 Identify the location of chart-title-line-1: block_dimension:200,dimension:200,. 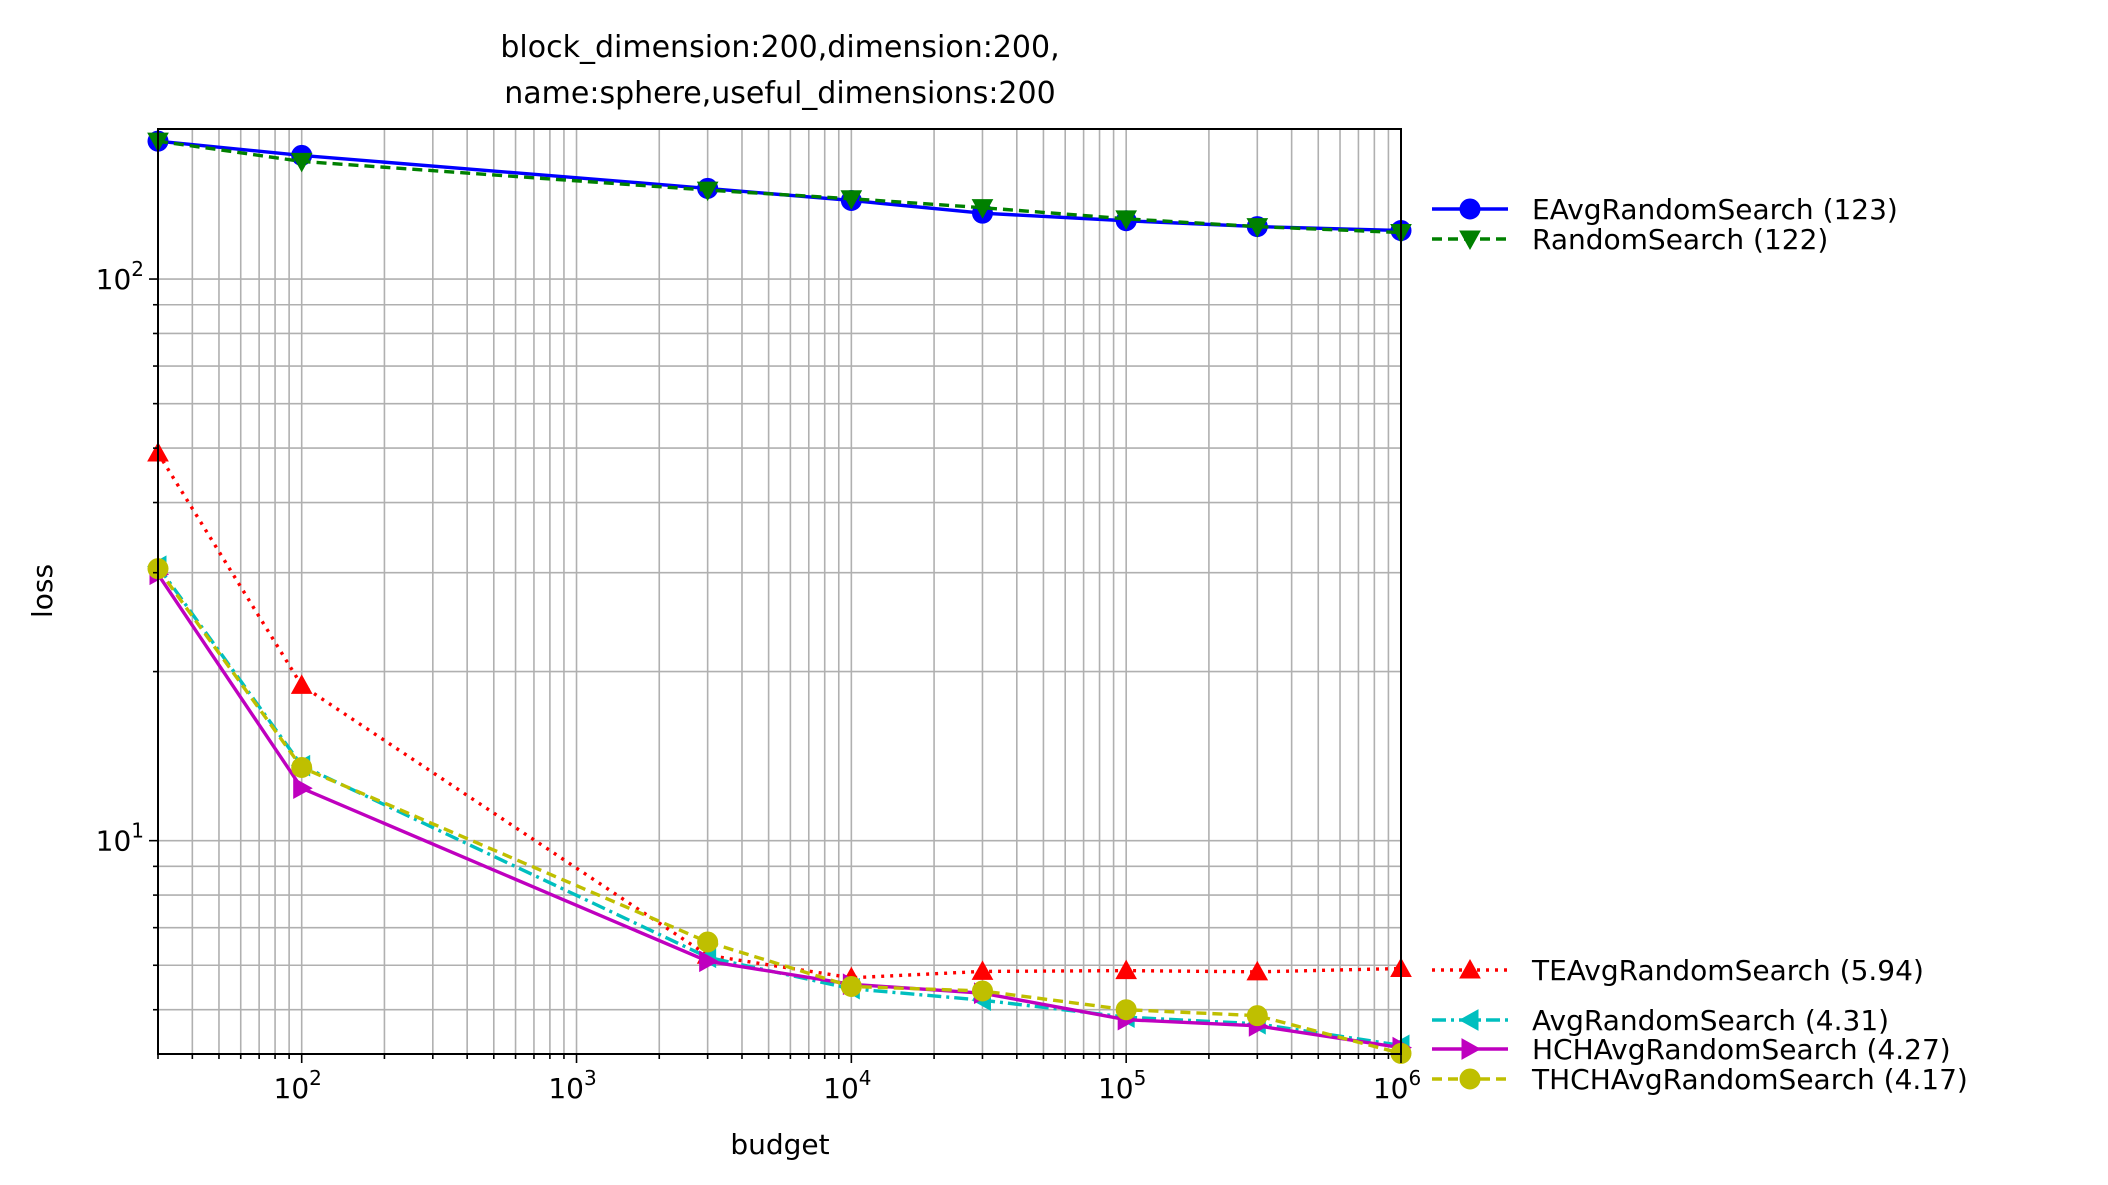
(779, 47).